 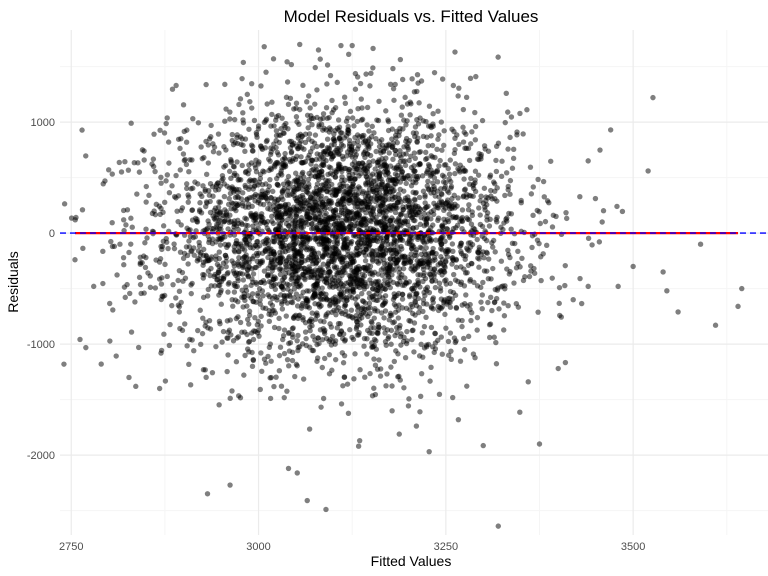 What do you see at coordinates (411, 16) in the screenshot?
I see `chart-title: Model Residuals vs. Fitted Values` at bounding box center [411, 16].